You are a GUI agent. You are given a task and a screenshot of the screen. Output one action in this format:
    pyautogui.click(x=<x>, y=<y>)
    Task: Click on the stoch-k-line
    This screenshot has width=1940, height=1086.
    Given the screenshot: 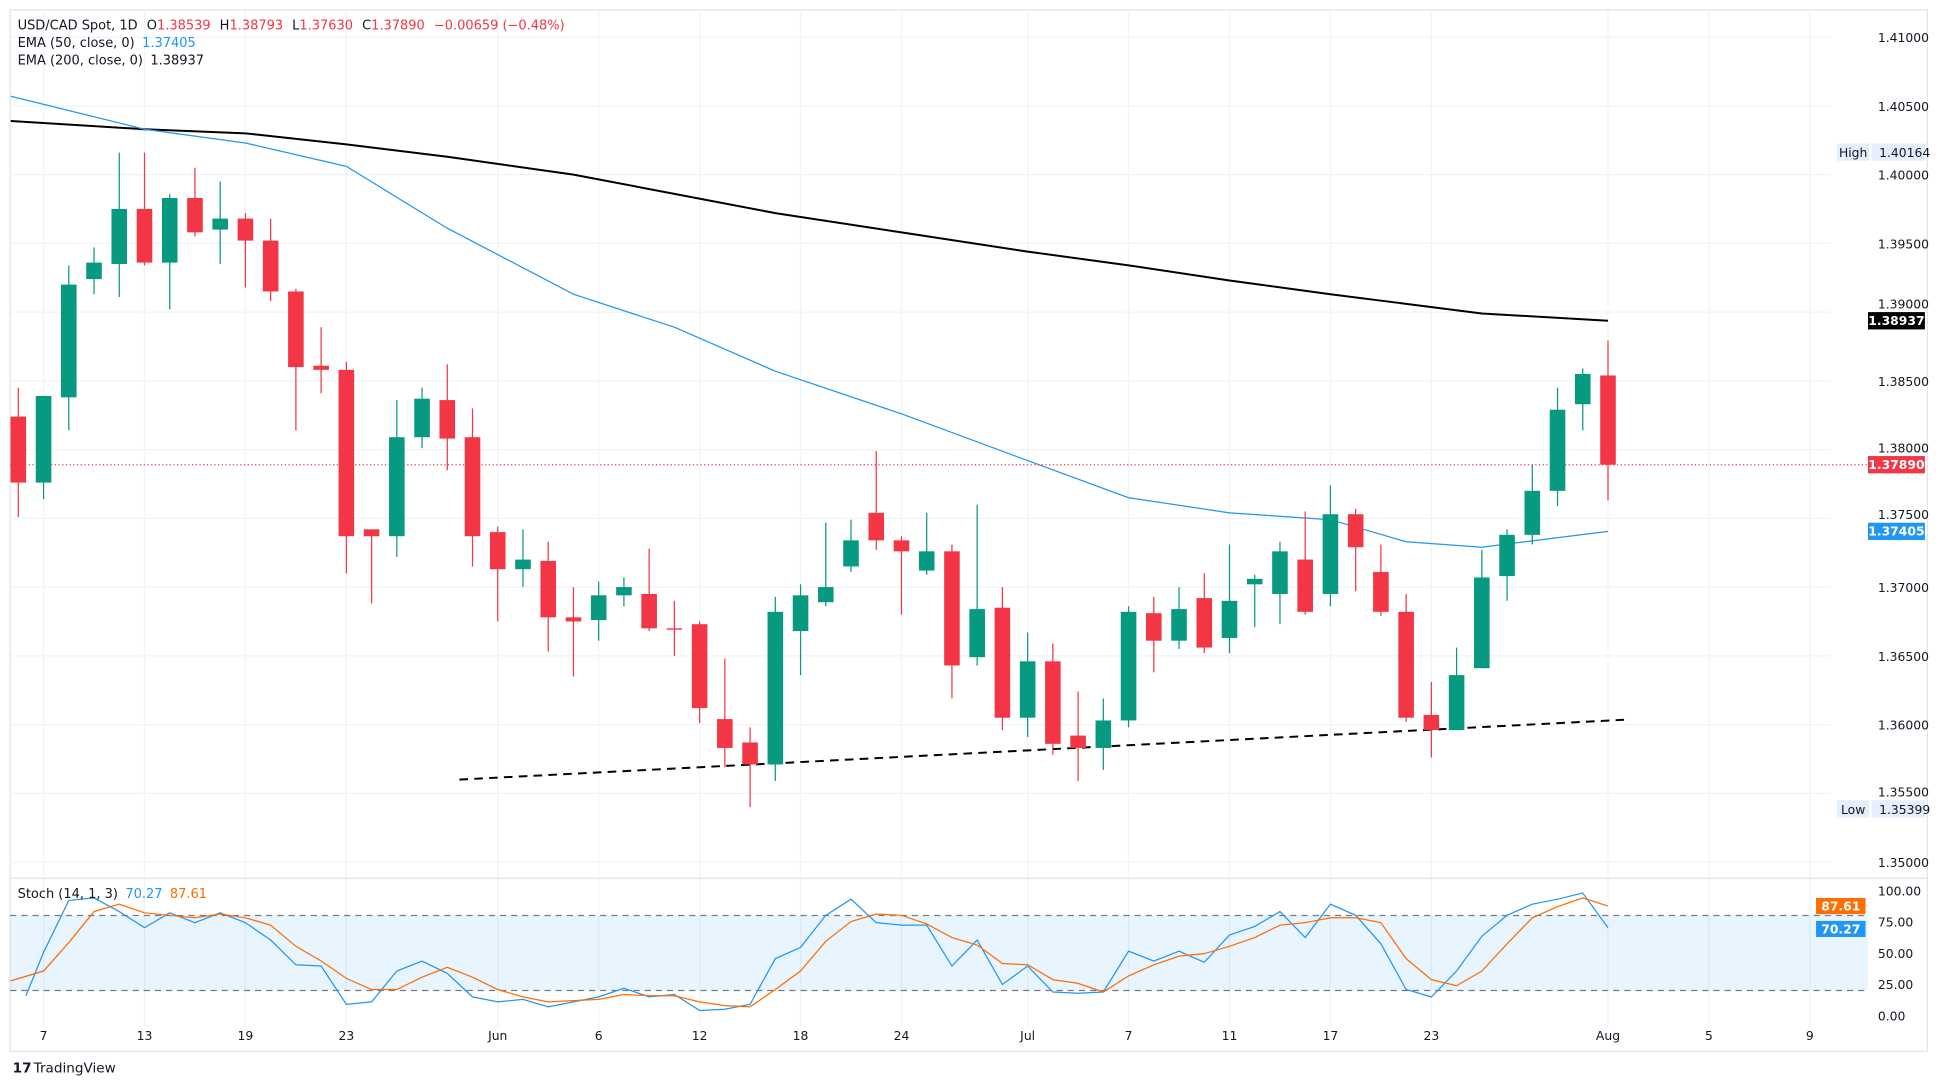 What is the action you would take?
    pyautogui.click(x=817, y=952)
    